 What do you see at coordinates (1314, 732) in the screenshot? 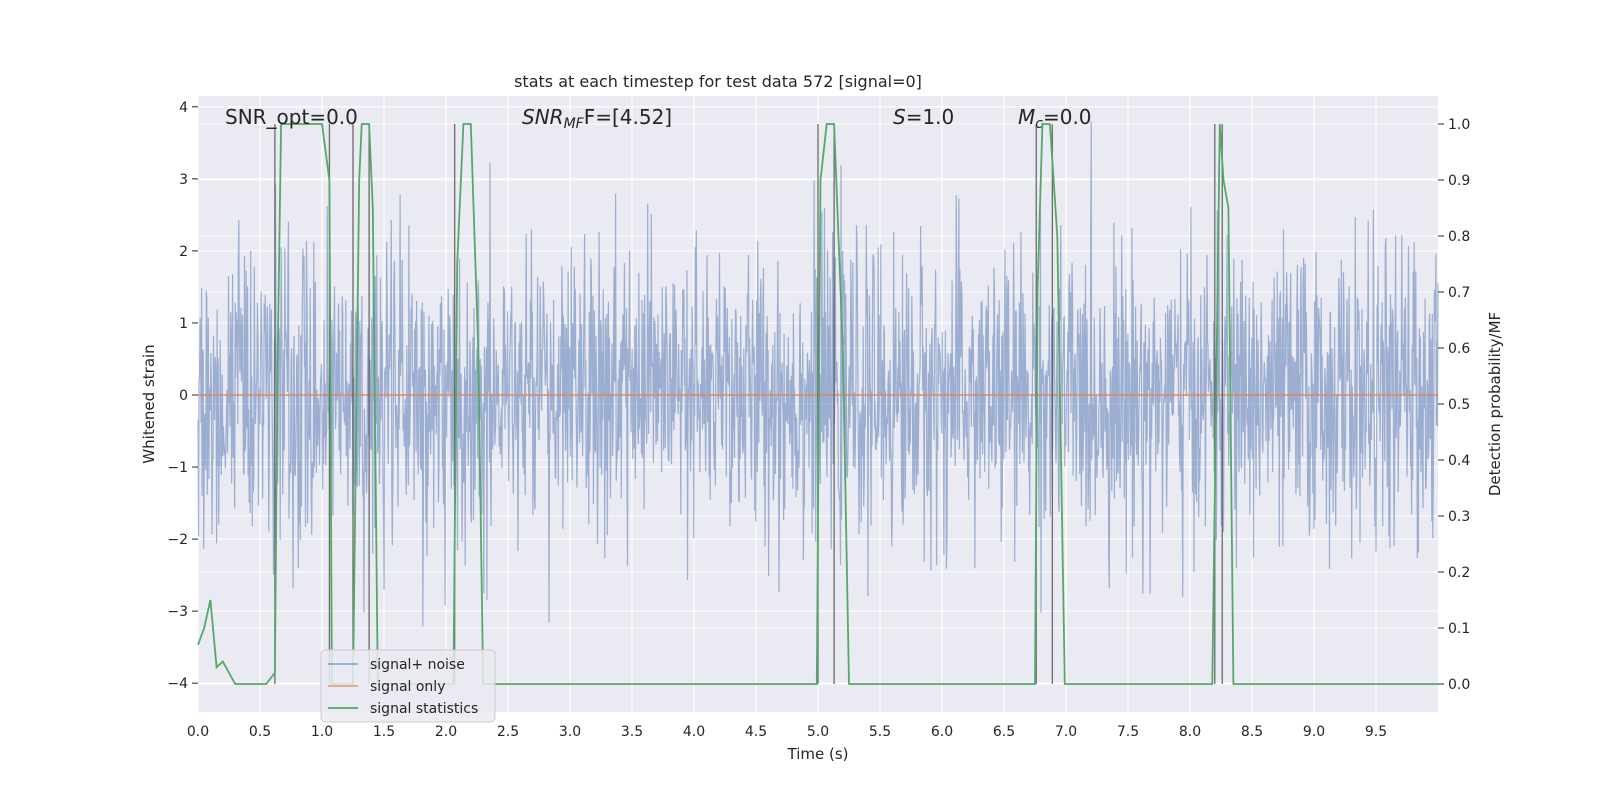
I see `x-tick-label: 9.0` at bounding box center [1314, 732].